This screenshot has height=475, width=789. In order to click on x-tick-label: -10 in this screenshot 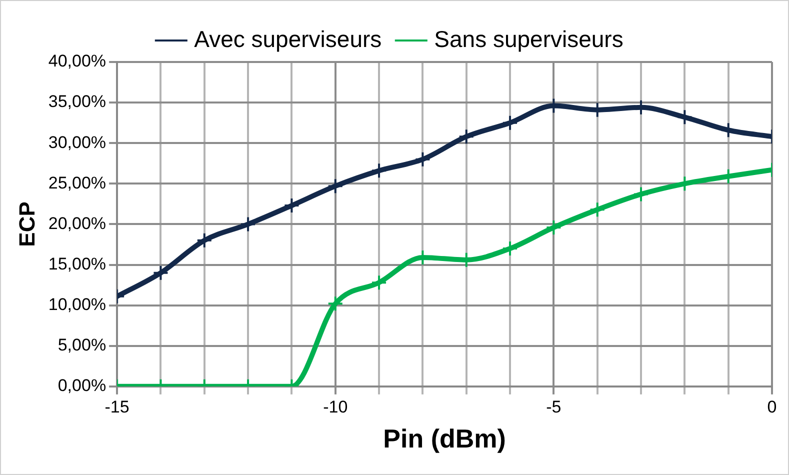, I will do `click(335, 406)`.